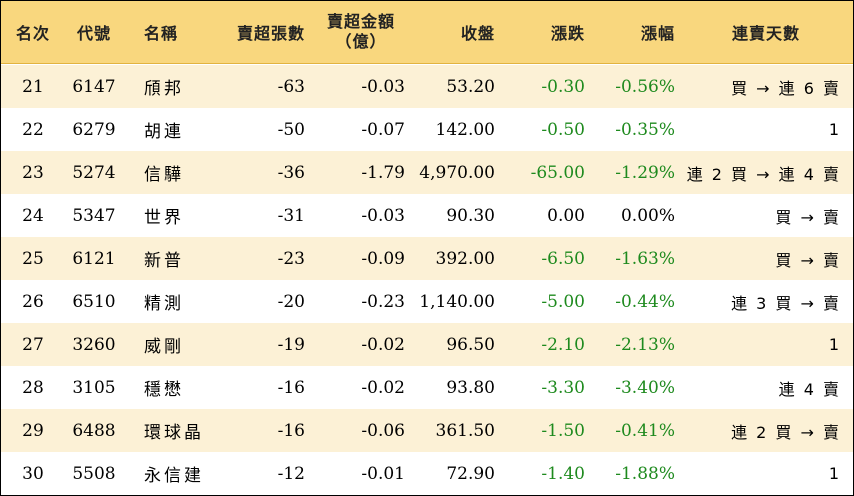  Describe the element at coordinates (33, 86) in the screenshot. I see `cell-rank: 21` at that location.